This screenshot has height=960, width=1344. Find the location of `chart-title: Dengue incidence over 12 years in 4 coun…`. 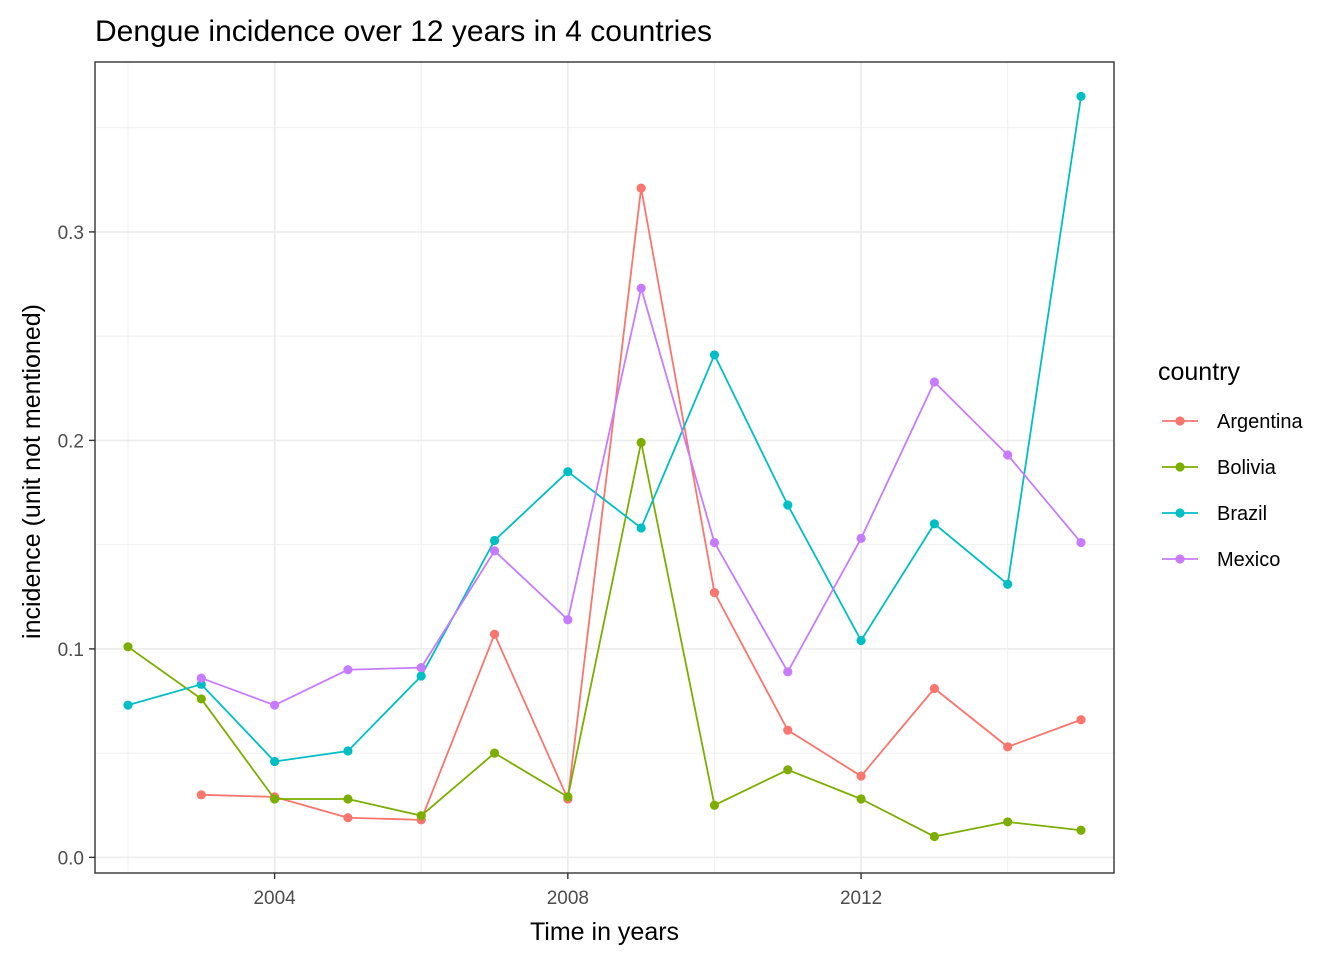

chart-title: Dengue incidence over 12 years in 4 coun… is located at coordinates (403, 31).